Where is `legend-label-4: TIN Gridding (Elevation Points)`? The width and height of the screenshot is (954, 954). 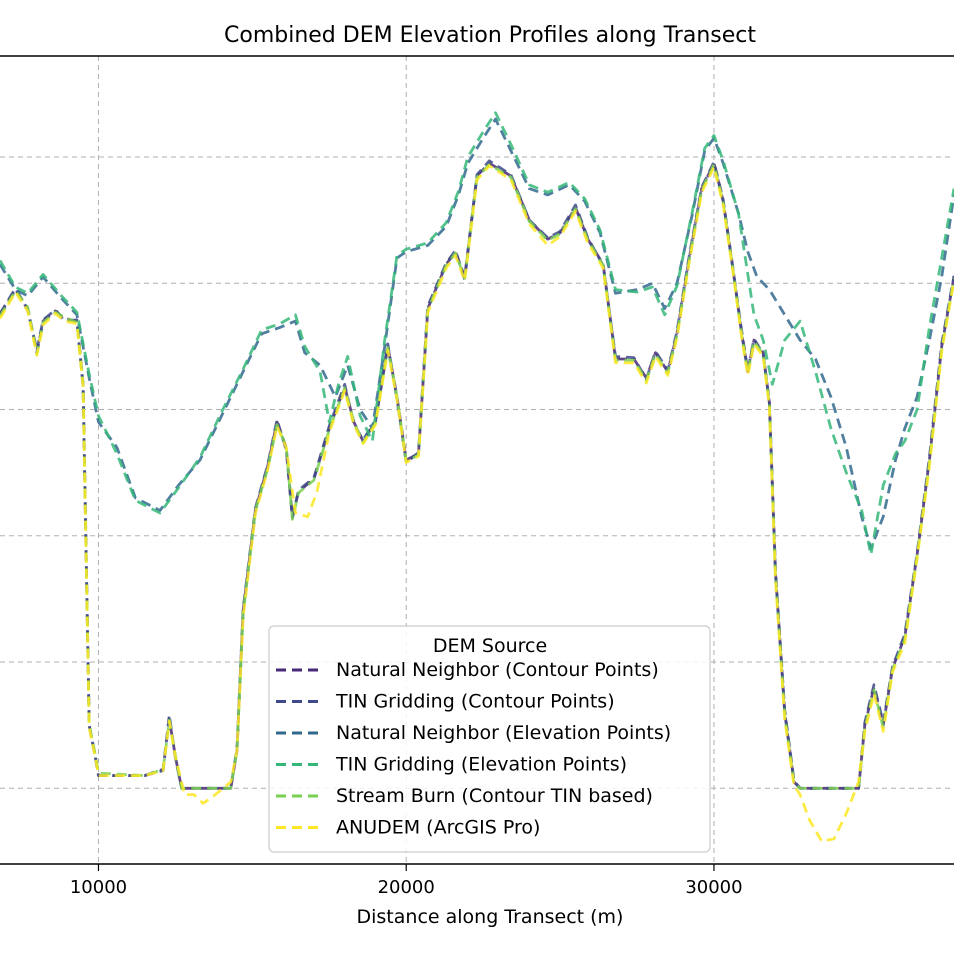
legend-label-4: TIN Gridding (Elevation Points) is located at coordinates (481, 765).